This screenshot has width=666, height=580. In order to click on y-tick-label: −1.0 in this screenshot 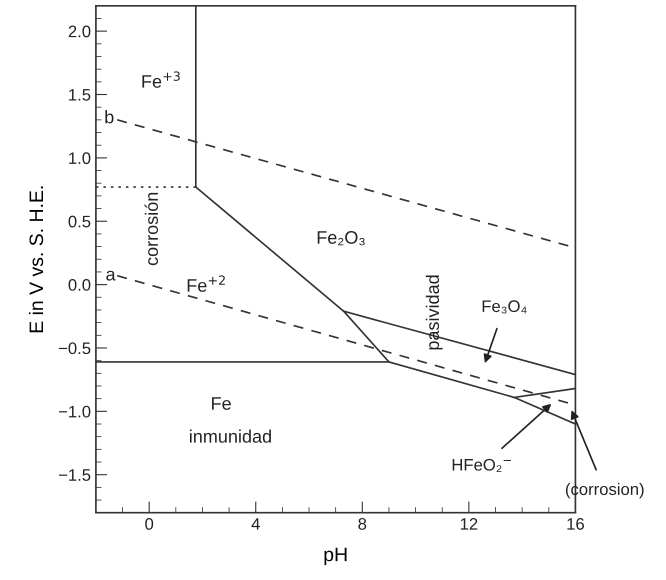, I will do `click(74, 412)`.